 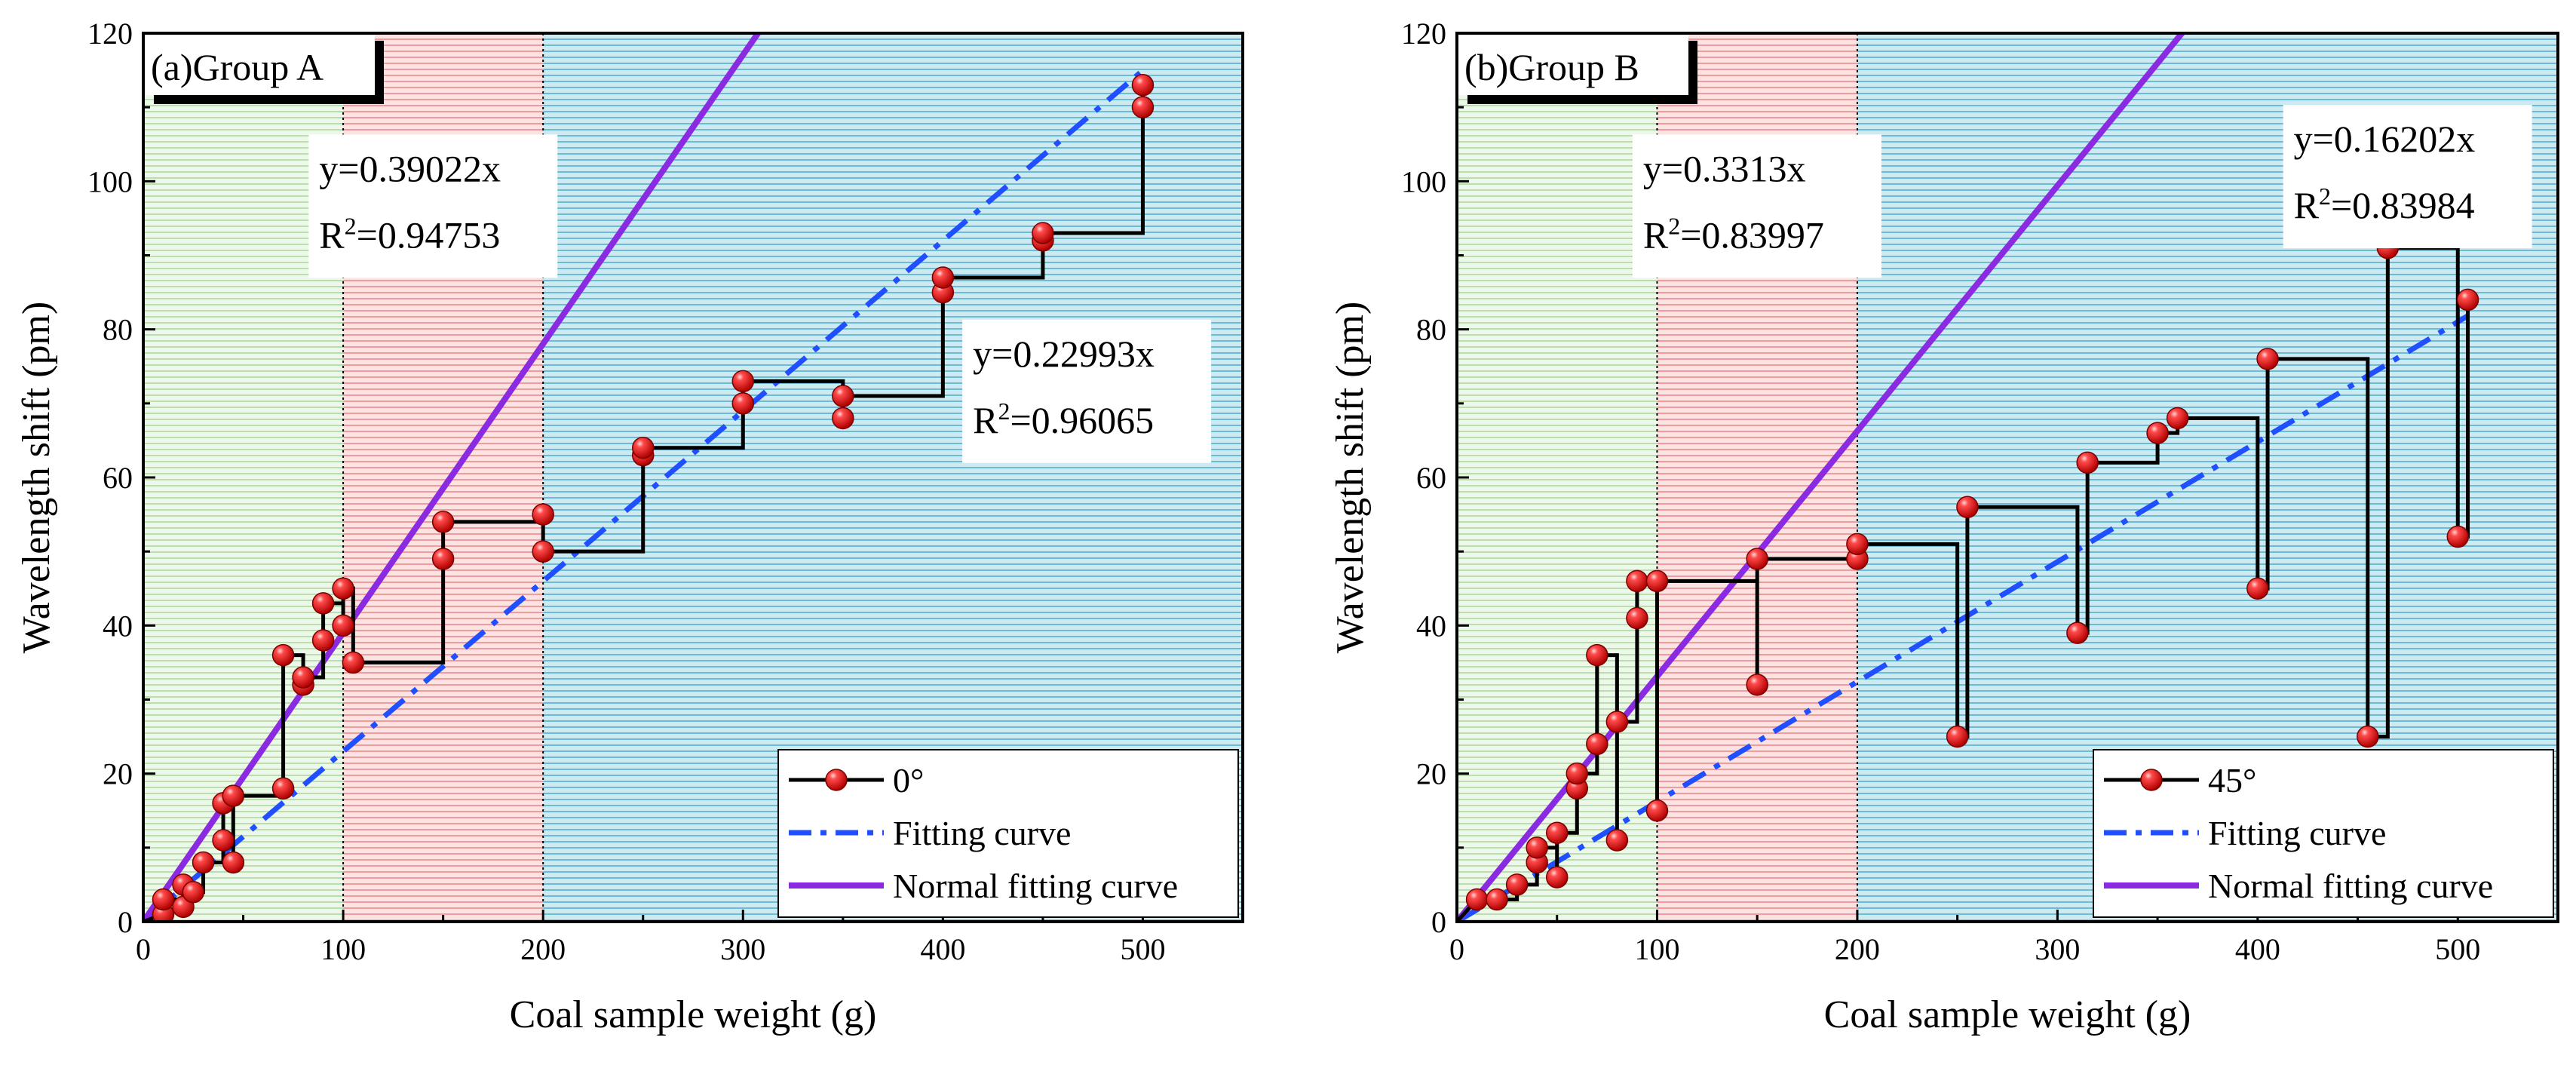 I want to click on x-tick-label: 0, so click(x=1456, y=949).